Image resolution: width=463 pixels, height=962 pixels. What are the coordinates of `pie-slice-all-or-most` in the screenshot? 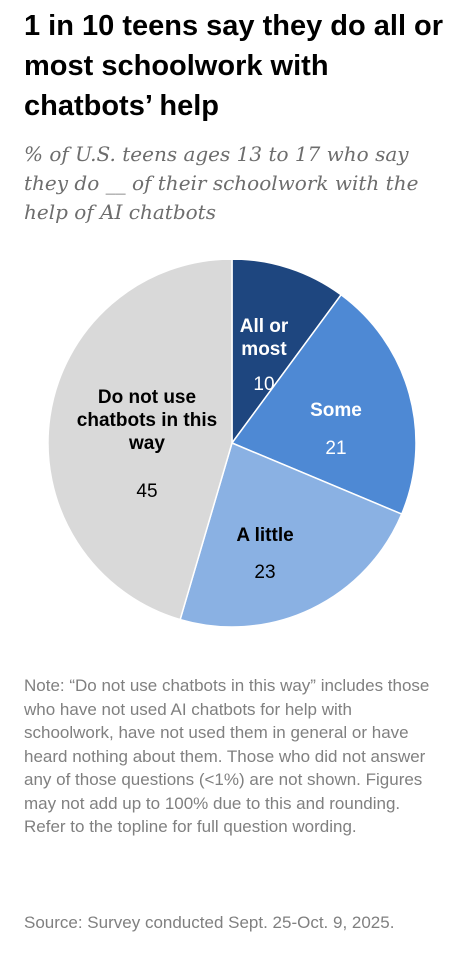 It's located at (287, 353).